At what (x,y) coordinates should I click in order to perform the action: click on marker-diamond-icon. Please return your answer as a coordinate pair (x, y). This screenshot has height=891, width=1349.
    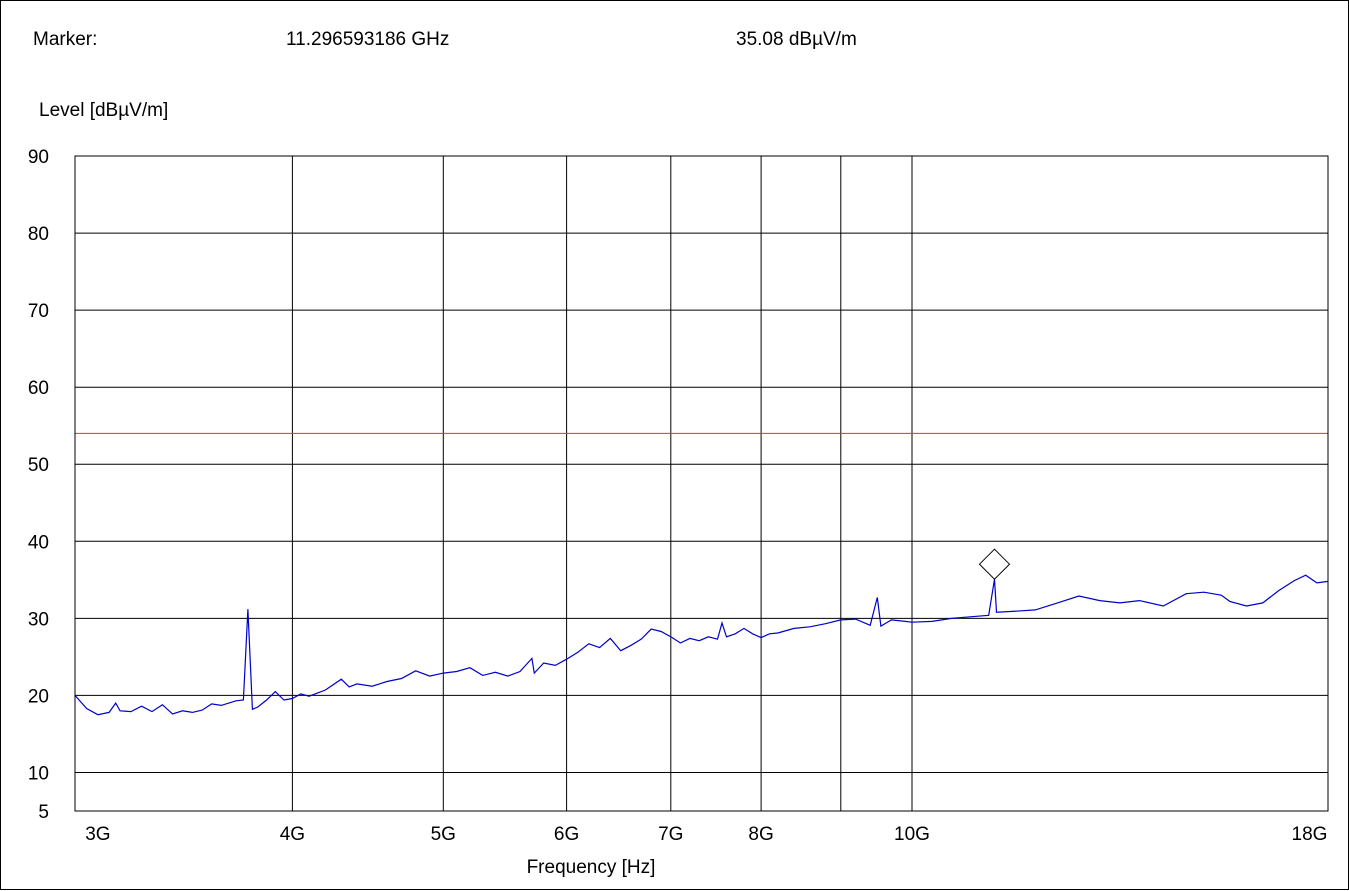
    Looking at the image, I should click on (994, 564).